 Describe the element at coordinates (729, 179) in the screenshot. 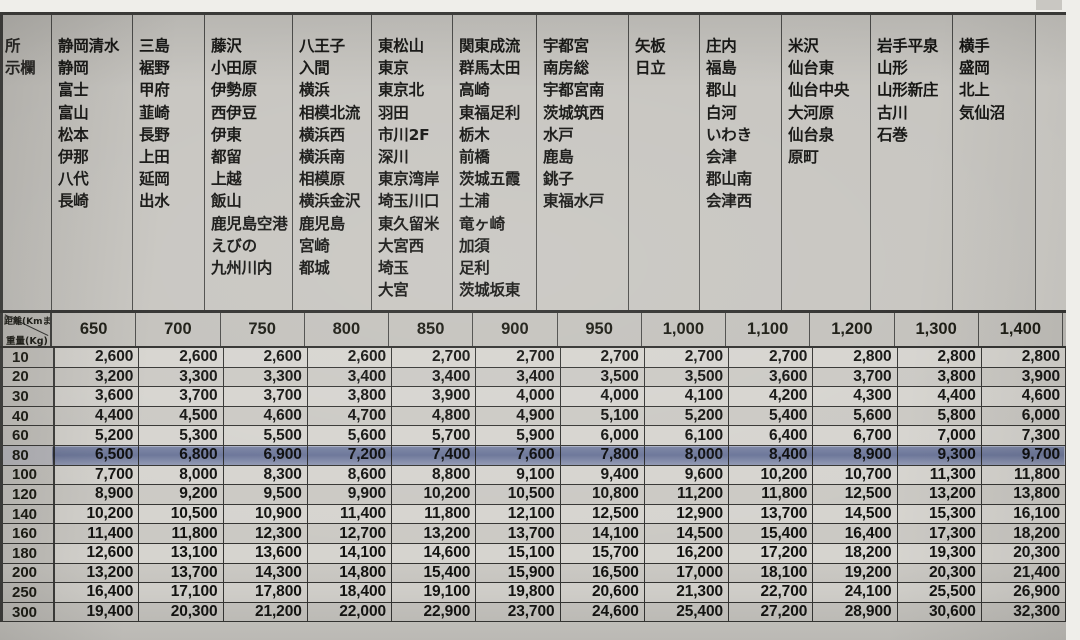

I see `area-name: 郡山南` at that location.